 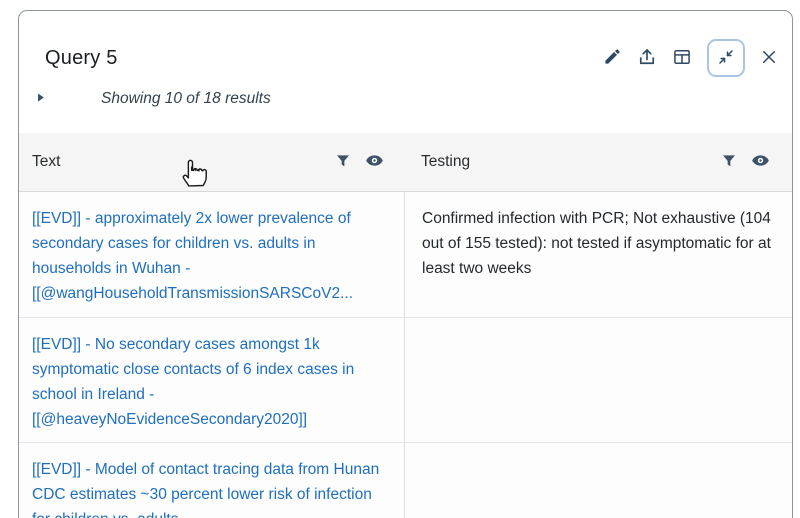 I want to click on close-button, so click(x=769, y=58).